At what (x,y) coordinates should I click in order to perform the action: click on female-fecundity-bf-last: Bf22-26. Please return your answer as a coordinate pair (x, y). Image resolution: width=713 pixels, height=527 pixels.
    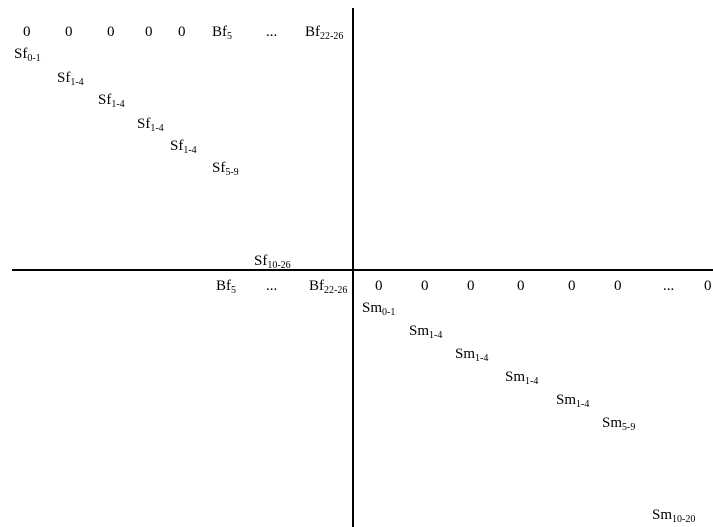
    Looking at the image, I should click on (324, 33).